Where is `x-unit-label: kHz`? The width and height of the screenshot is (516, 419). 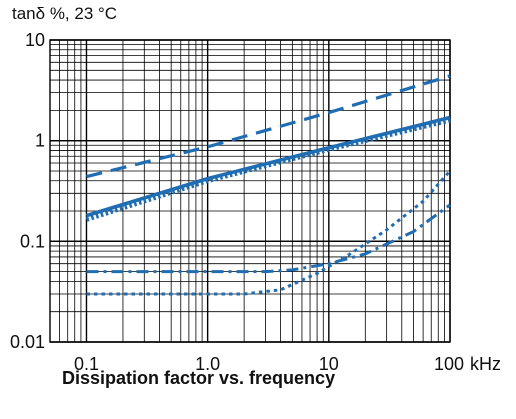 x-unit-label: kHz is located at coordinates (485, 364).